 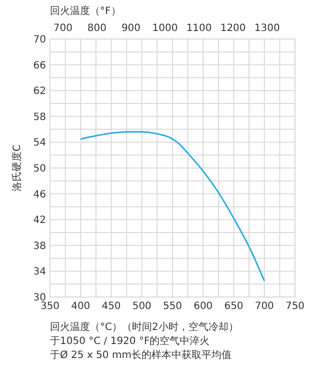 I want to click on text: 于Ø 25 x 50 mm长的样本中获取平均值, so click(x=141, y=355).